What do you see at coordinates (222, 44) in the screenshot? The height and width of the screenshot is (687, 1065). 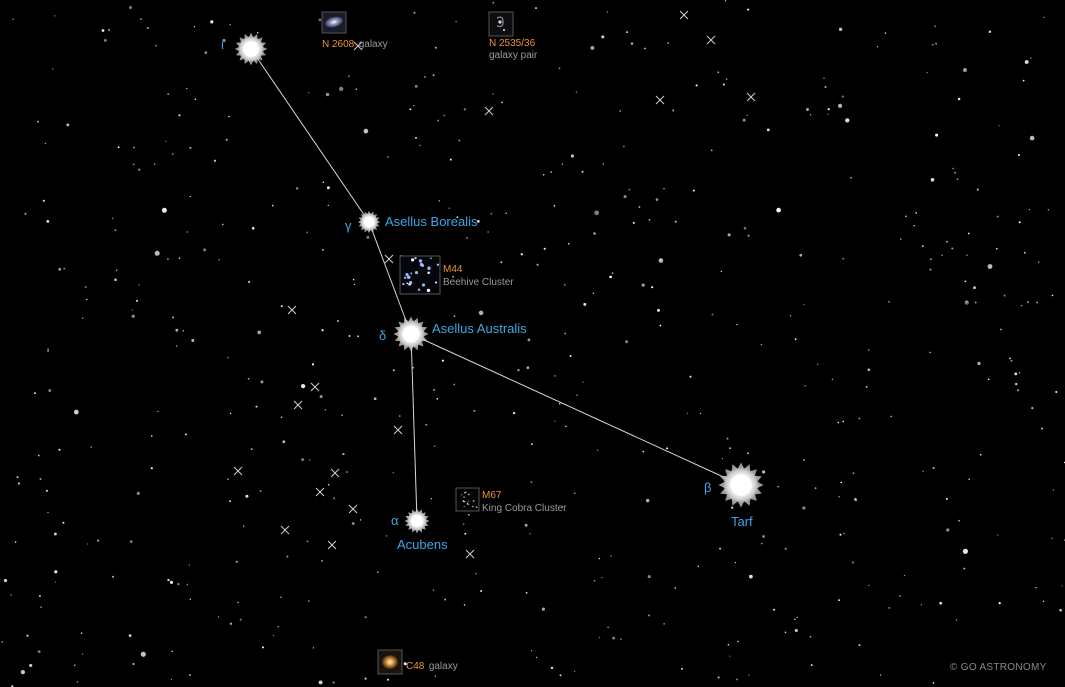 I see `star-iota-symbol: ι` at bounding box center [222, 44].